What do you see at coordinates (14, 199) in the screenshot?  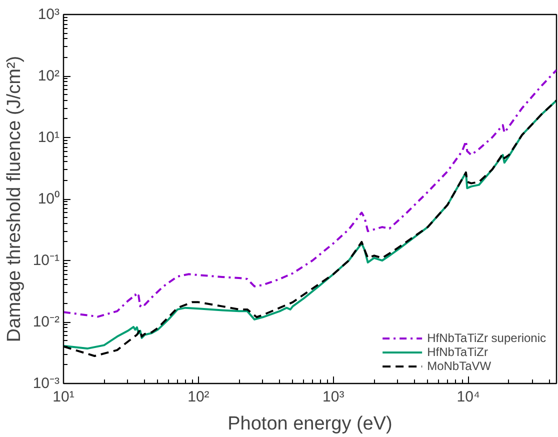 I see `y-axis-title: Damage threshold fluence (J/cm²)` at bounding box center [14, 199].